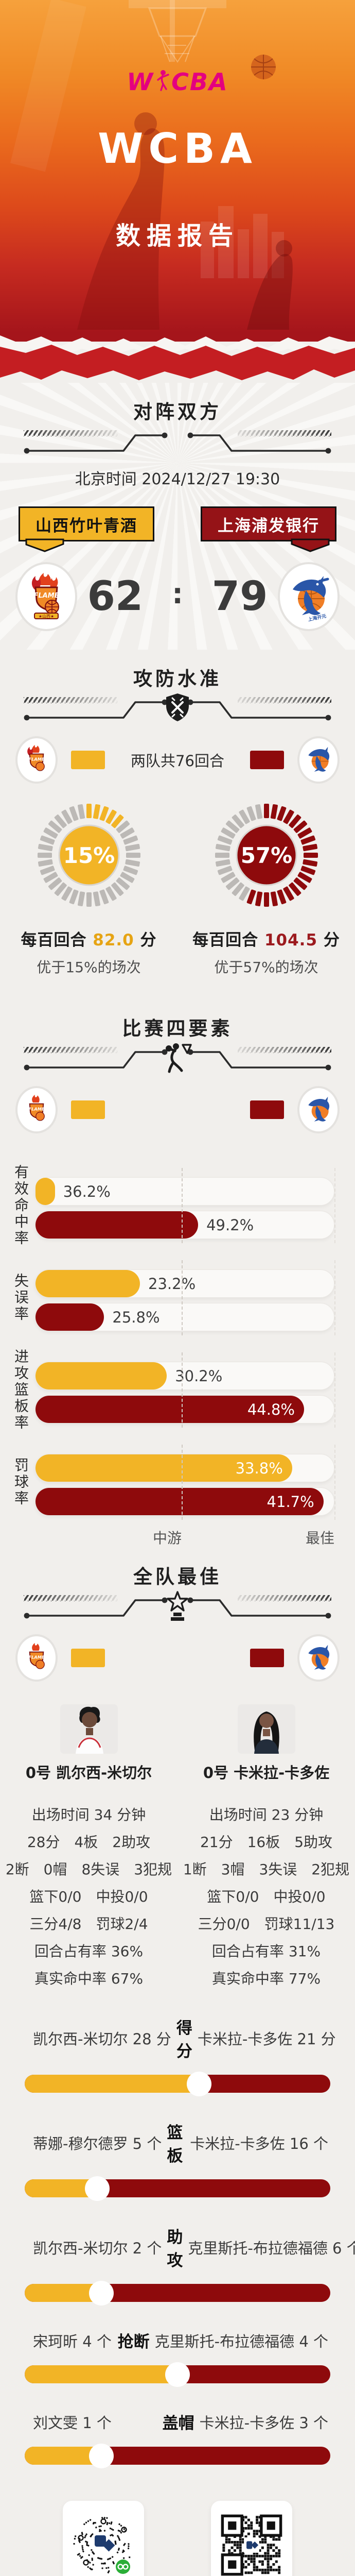 The width and height of the screenshot is (355, 2576). What do you see at coordinates (54, 940) in the screenshot?
I see `per100-prefix: 每百回合` at bounding box center [54, 940].